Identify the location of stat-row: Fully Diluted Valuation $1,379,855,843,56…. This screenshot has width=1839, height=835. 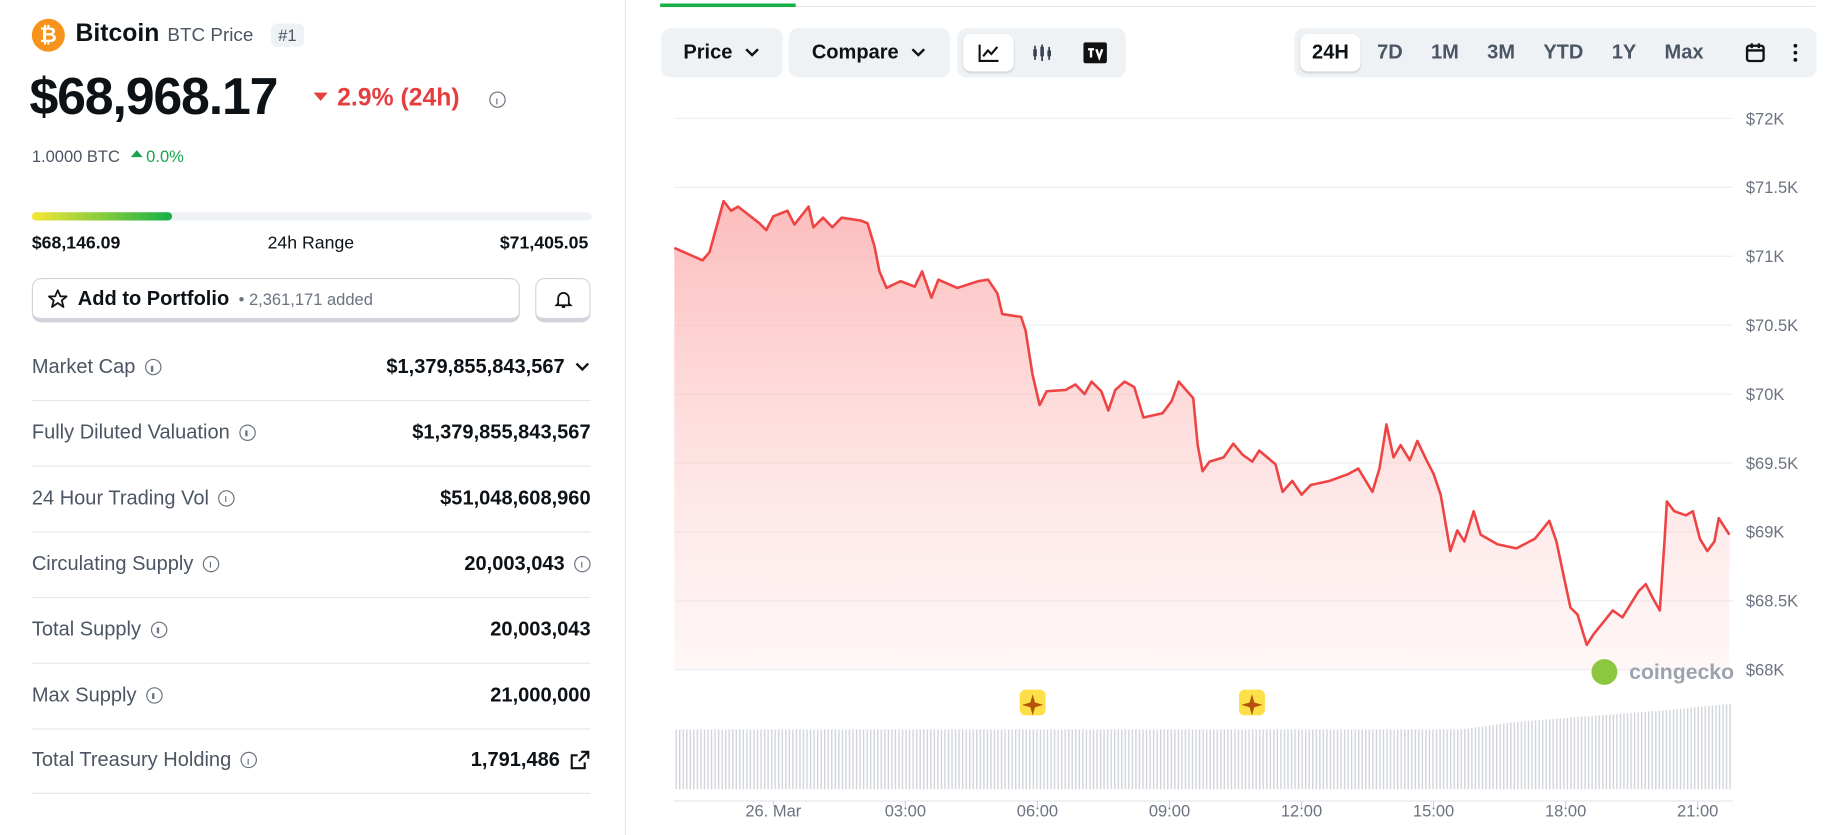
(311, 433).